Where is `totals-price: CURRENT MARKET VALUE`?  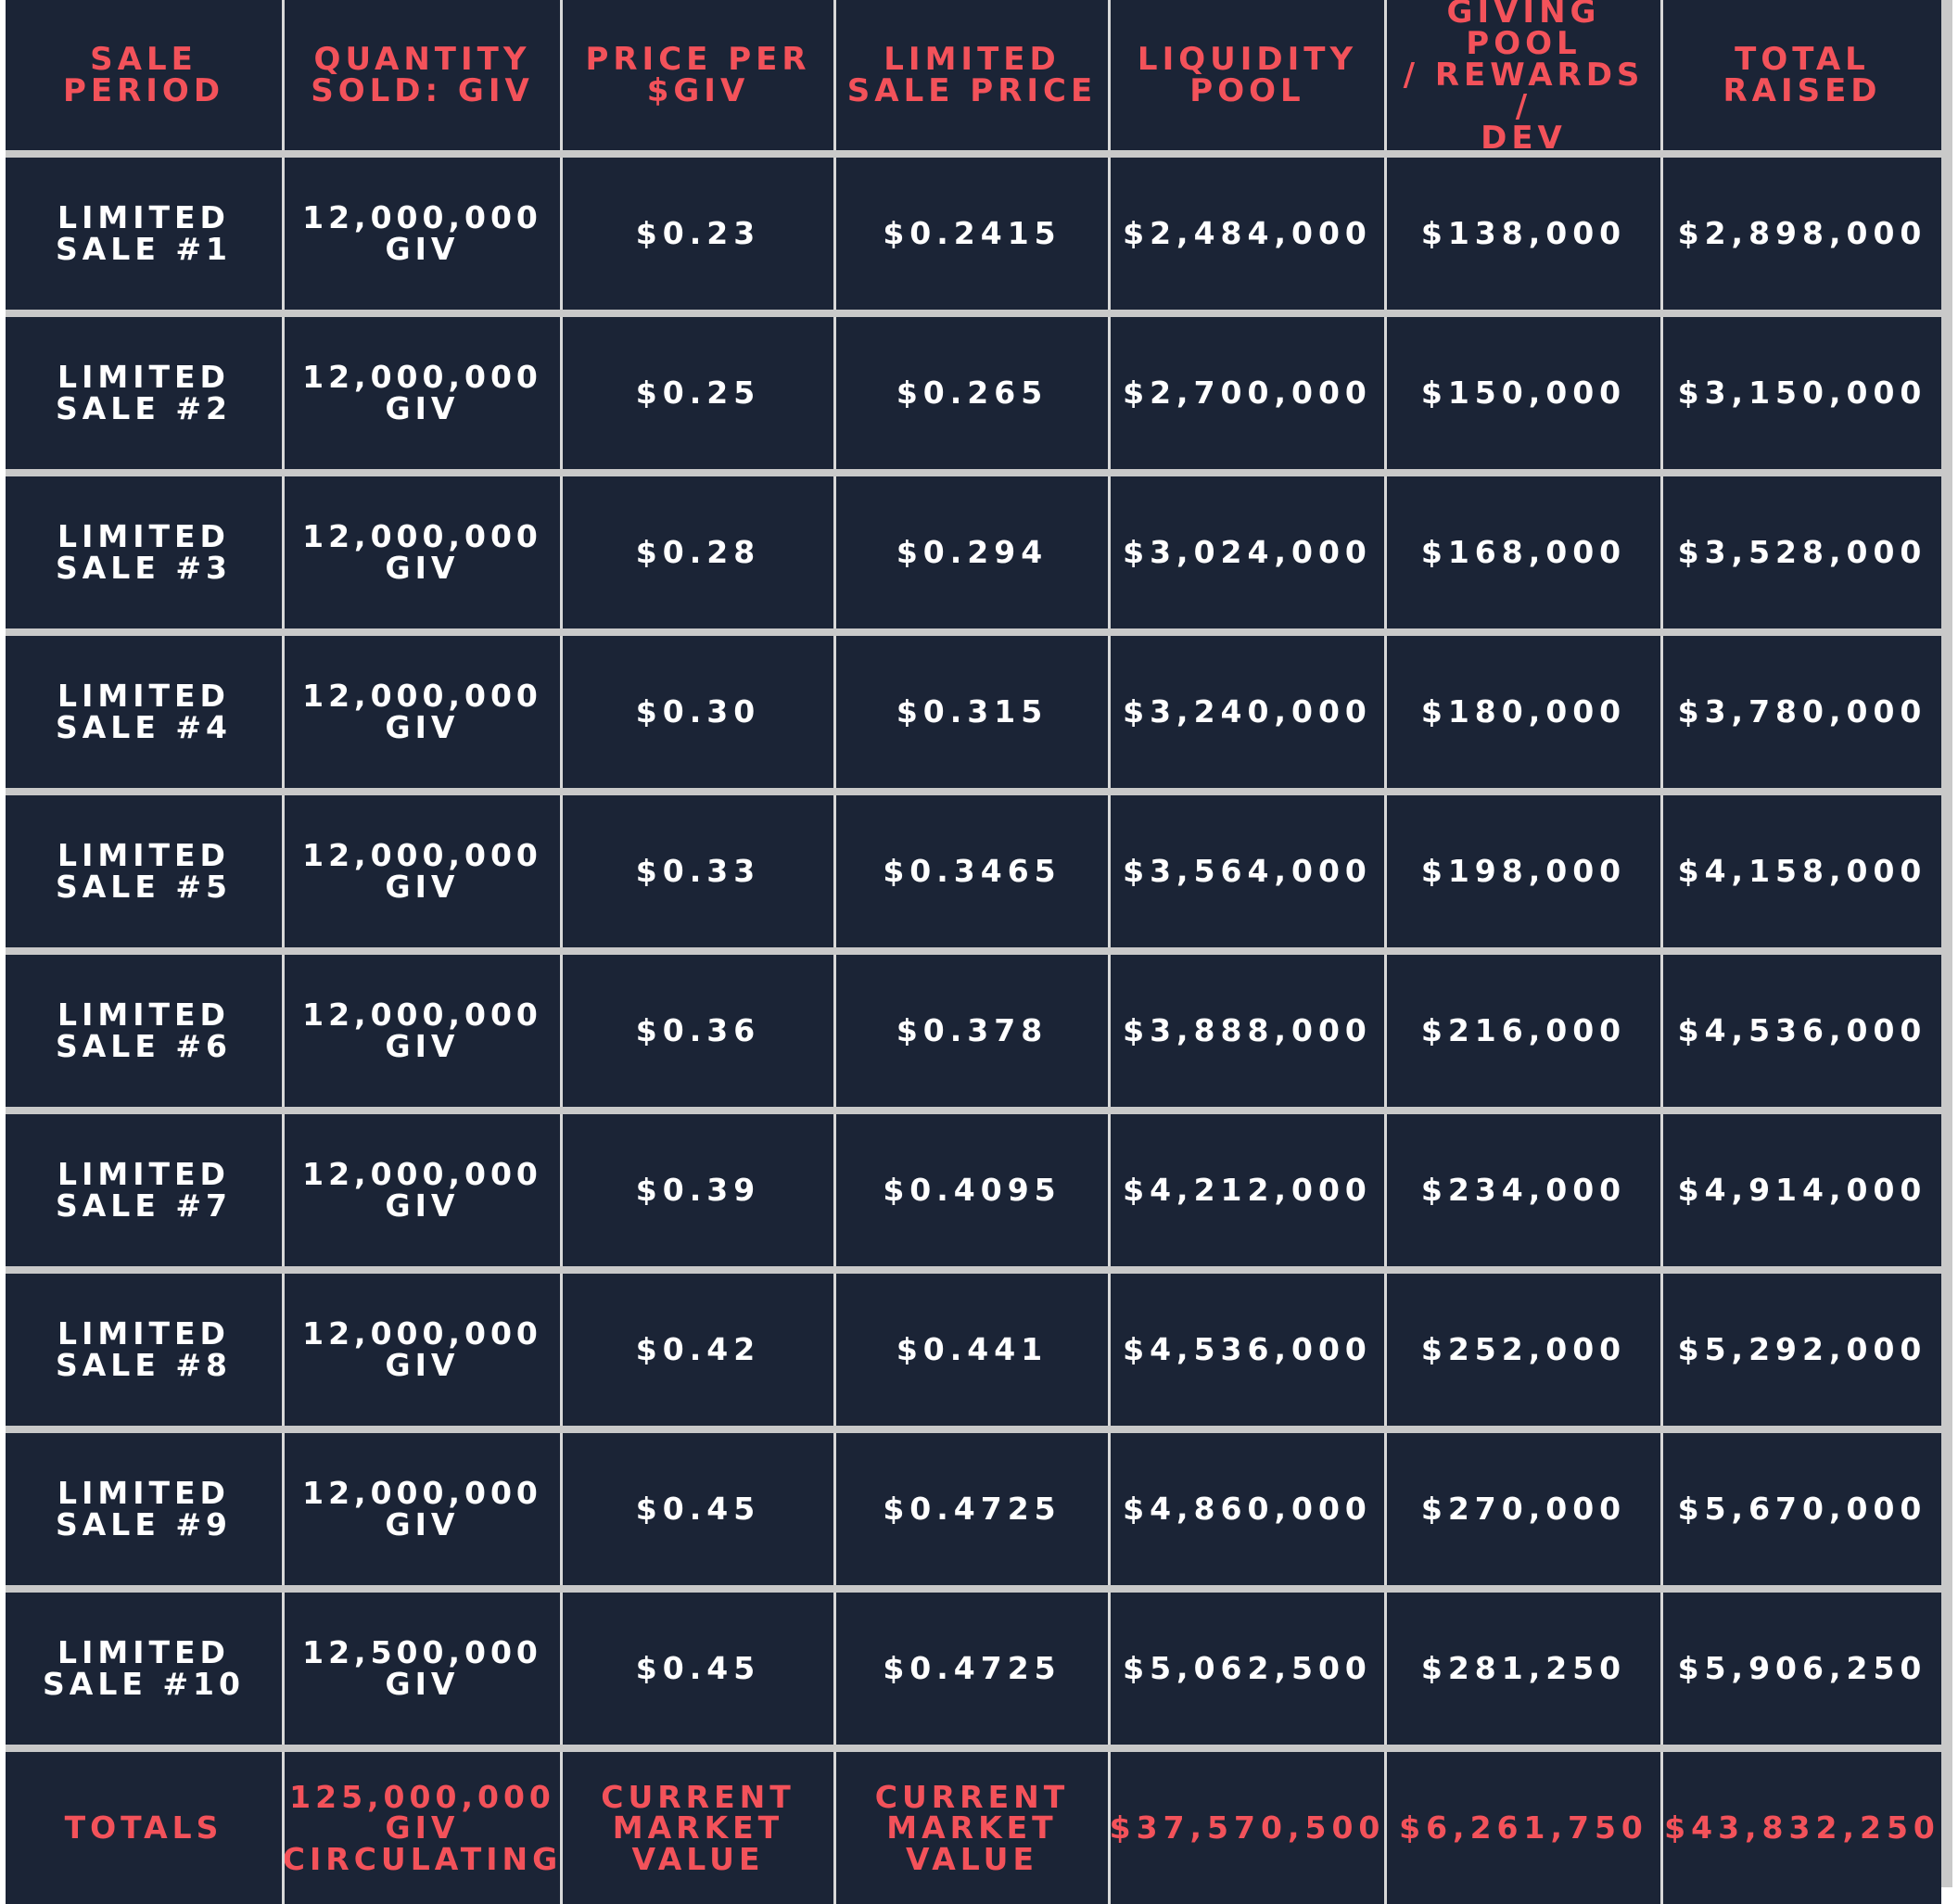 totals-price: CURRENT MARKET VALUE is located at coordinates (696, 1828).